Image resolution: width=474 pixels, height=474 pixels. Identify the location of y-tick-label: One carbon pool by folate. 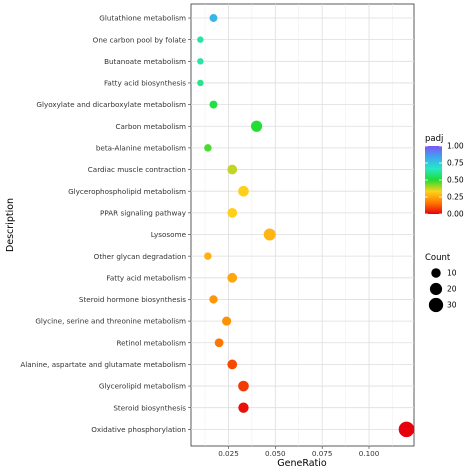
(140, 39).